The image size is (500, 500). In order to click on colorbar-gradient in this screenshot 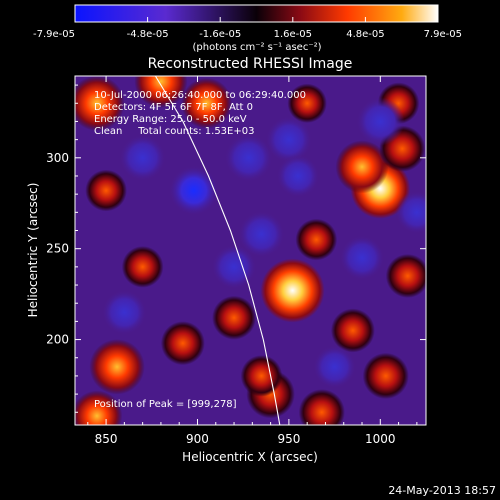, I will do `click(256, 13)`.